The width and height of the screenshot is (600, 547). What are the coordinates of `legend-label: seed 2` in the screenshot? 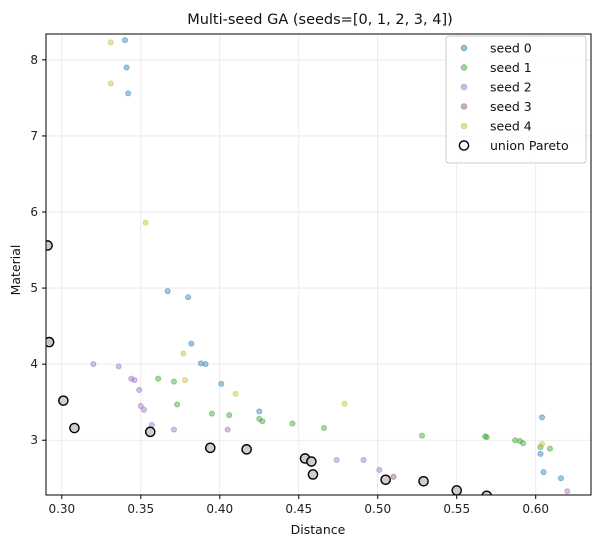 It's located at (511, 87).